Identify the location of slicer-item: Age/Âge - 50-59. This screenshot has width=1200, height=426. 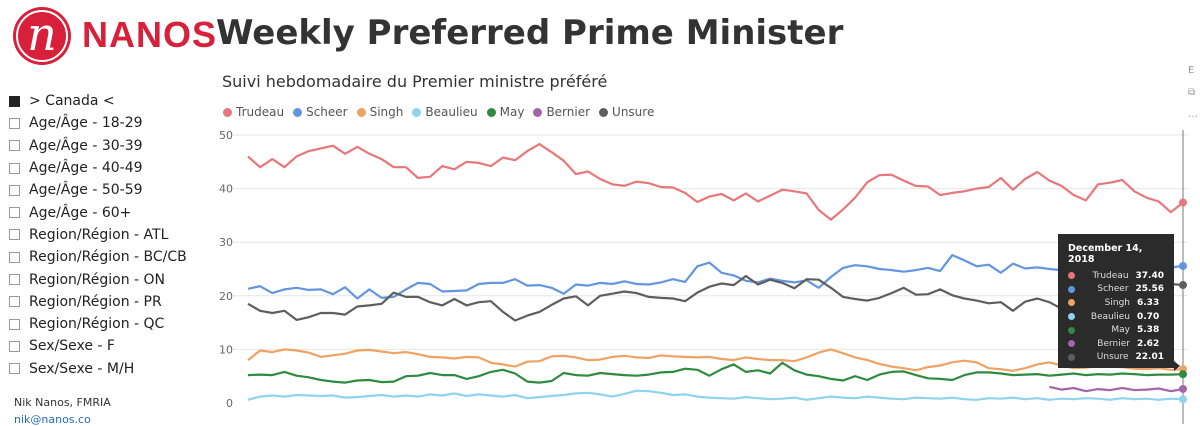
(98, 190).